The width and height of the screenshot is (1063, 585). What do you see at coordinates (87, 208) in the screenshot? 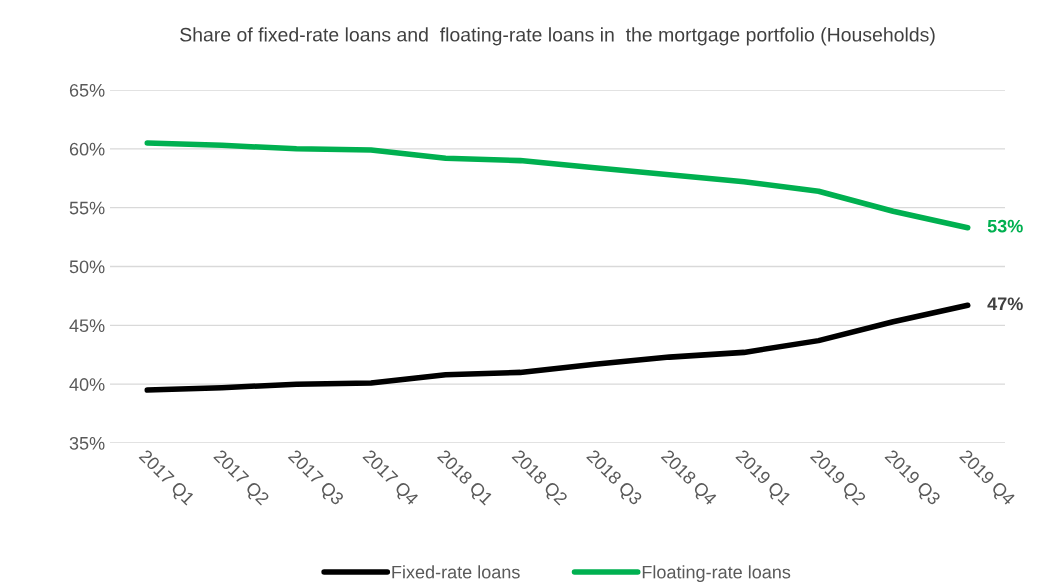
I see `y-tick-label: 55%` at bounding box center [87, 208].